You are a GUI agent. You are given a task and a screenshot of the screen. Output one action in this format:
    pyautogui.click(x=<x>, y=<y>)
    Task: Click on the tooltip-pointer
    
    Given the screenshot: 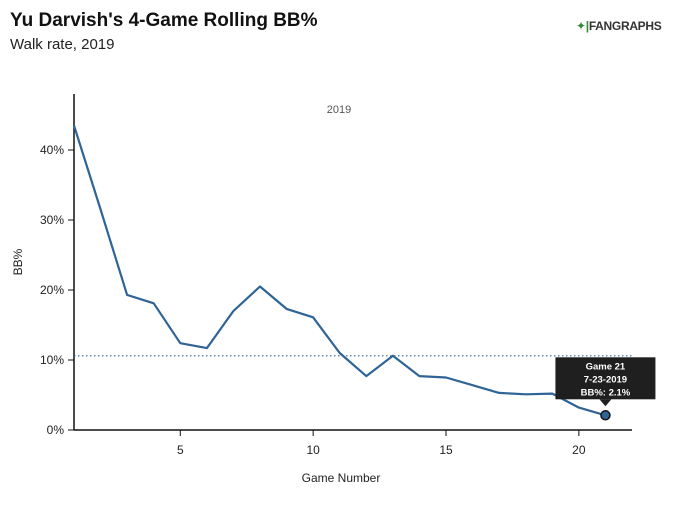 What is the action you would take?
    pyautogui.click(x=605, y=403)
    